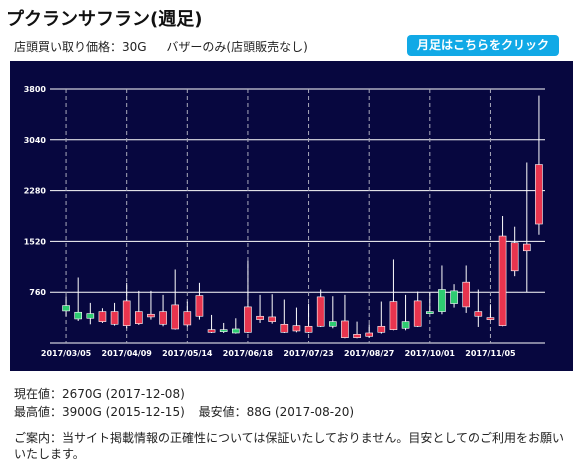  Describe the element at coordinates (248, 353) in the screenshot. I see `x-tick-label: 2017/06/18` at that location.